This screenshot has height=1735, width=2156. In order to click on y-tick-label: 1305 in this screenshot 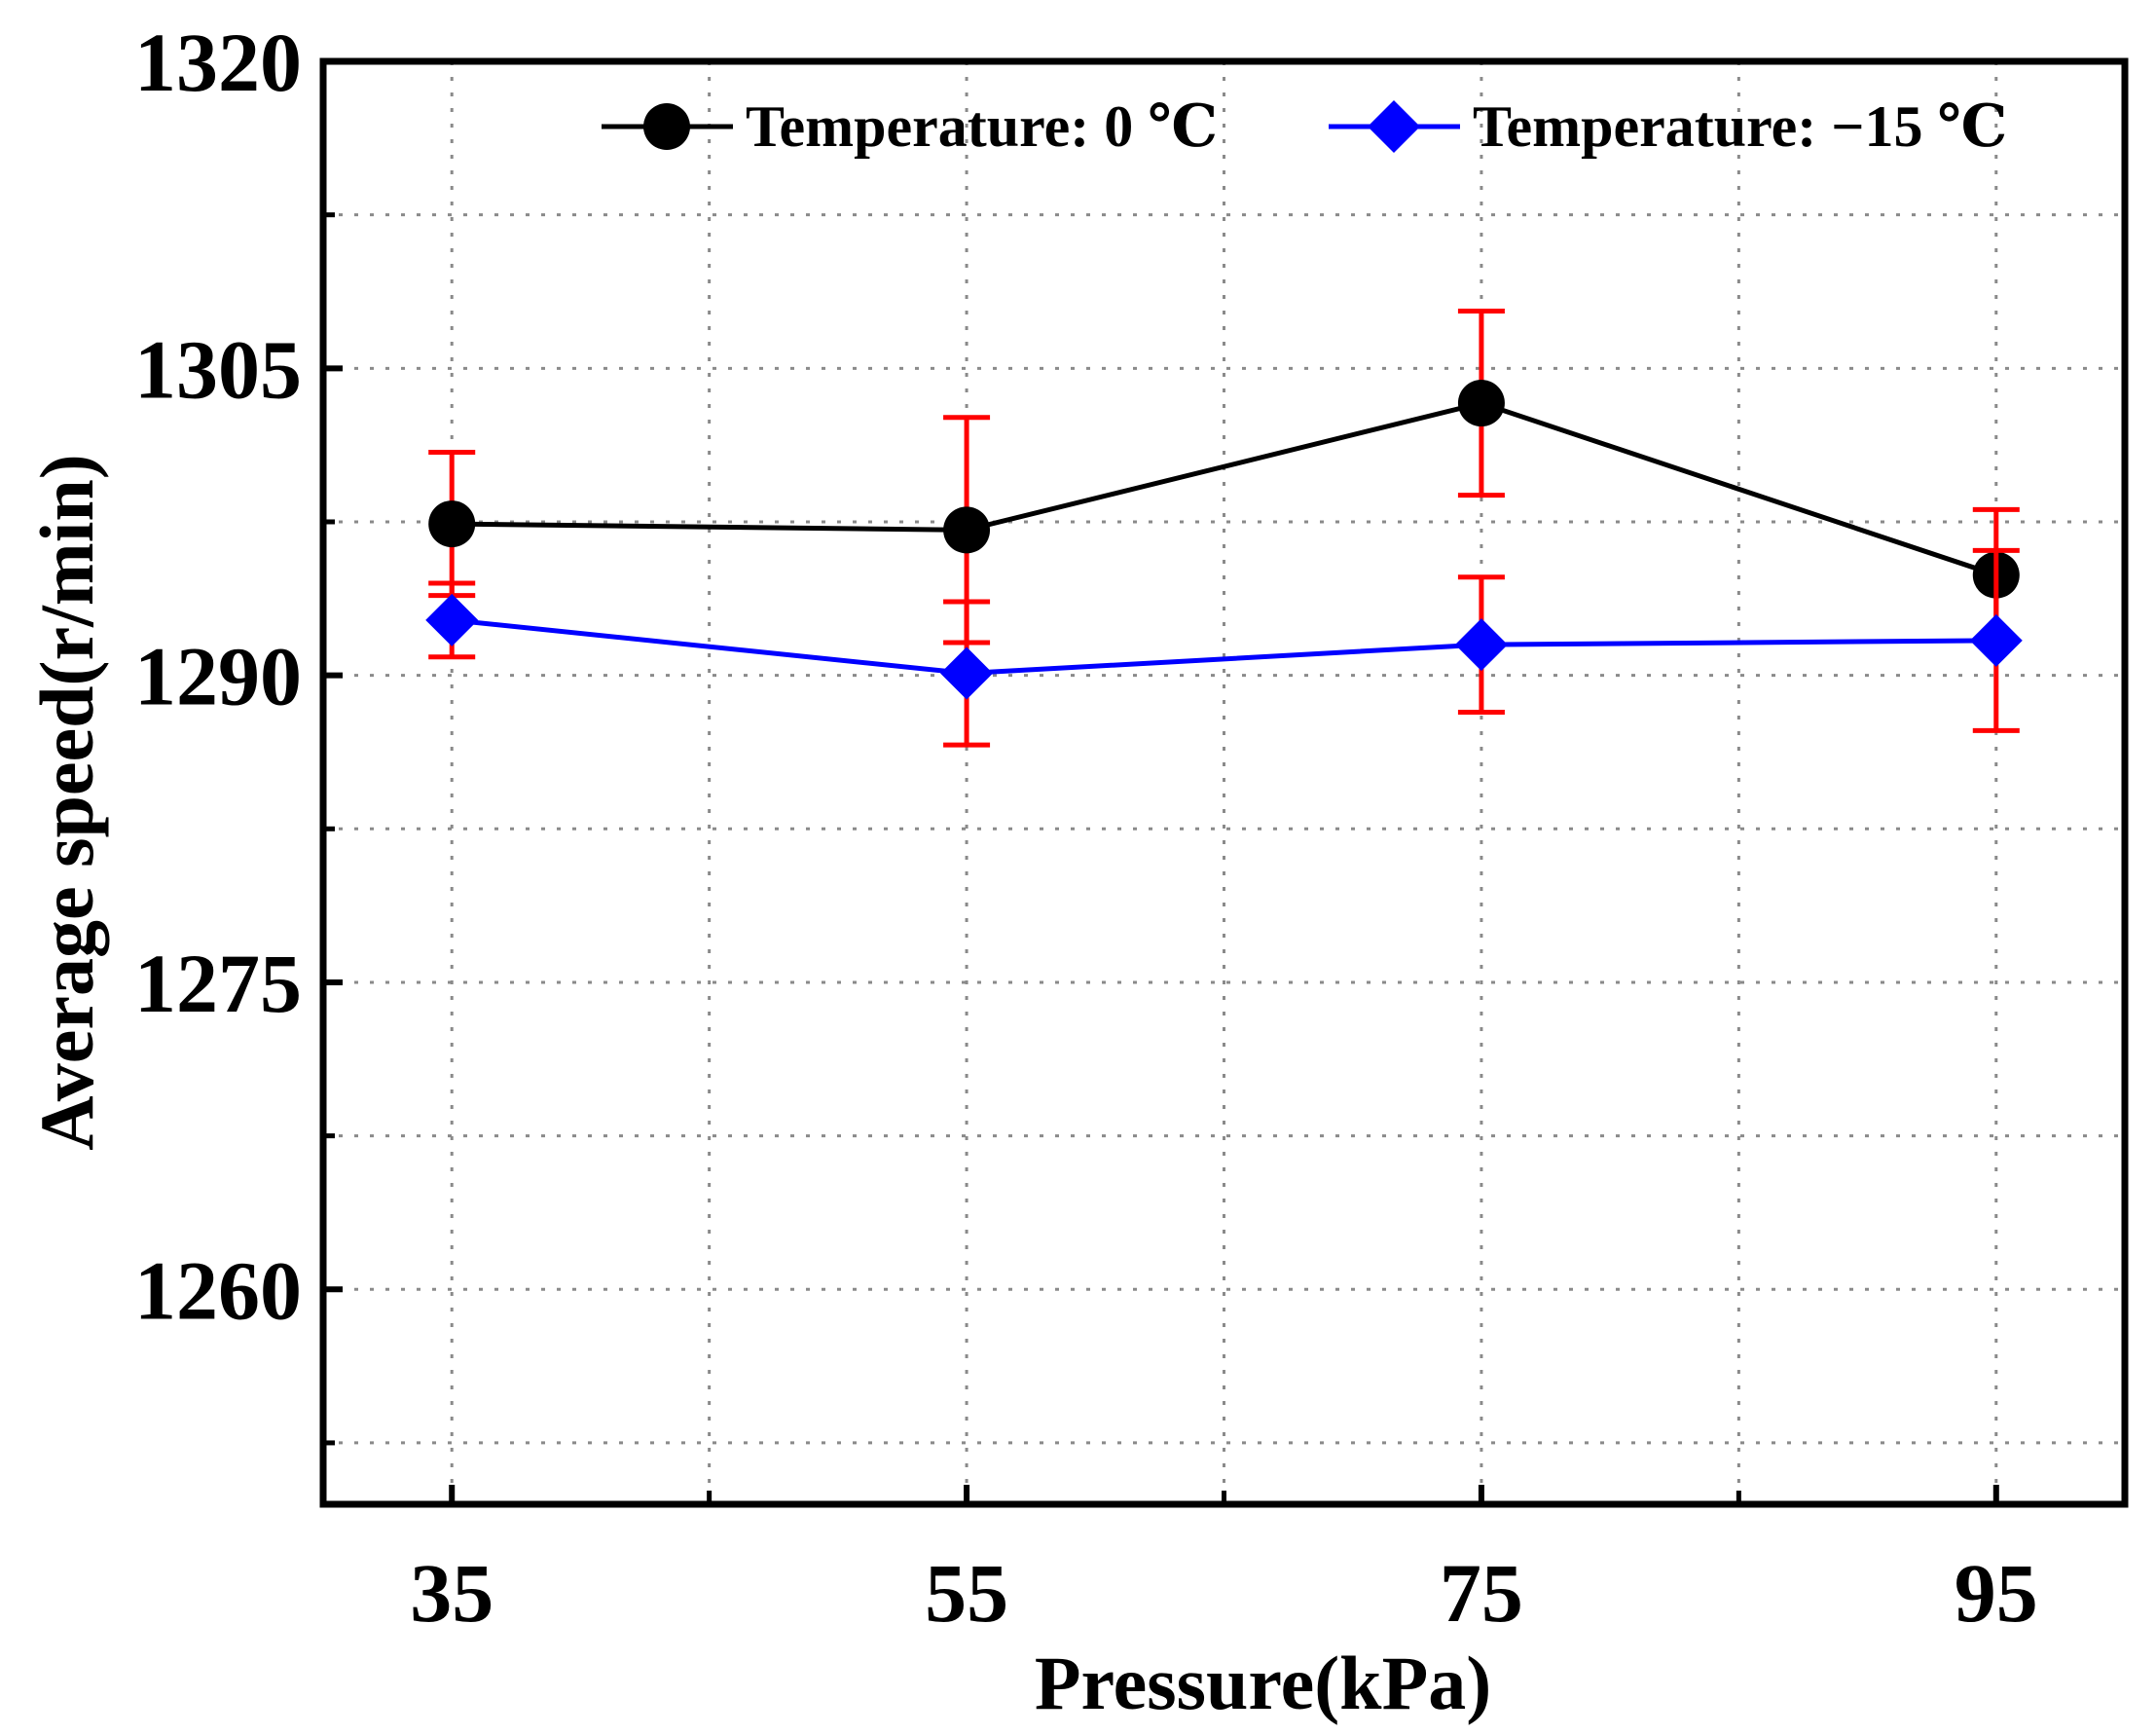, I will do `click(218, 369)`.